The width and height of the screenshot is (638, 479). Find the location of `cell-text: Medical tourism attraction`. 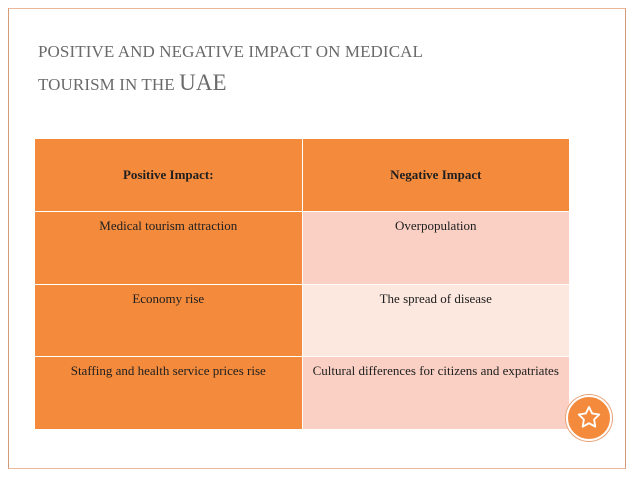

cell-text: Medical tourism attraction is located at coordinates (168, 225).